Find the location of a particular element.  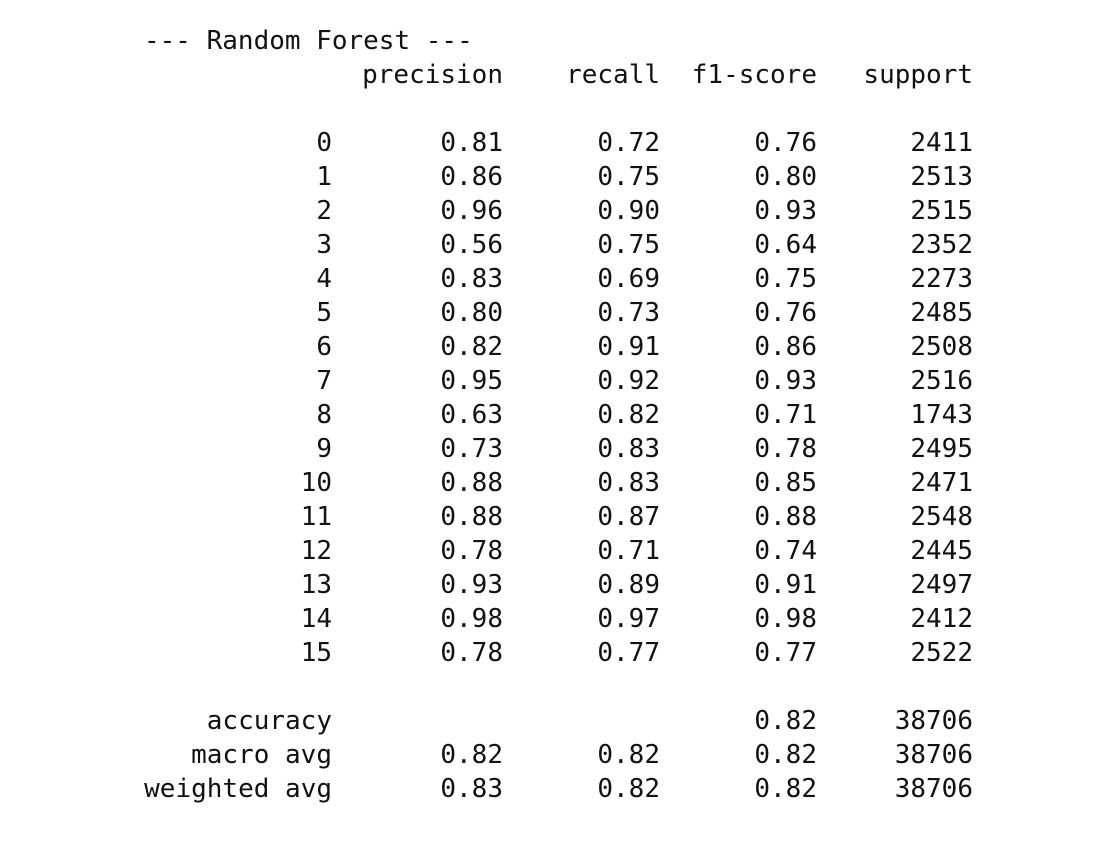

class-row: 0 0.81 0.72 0.76 2411 is located at coordinates (558, 143).